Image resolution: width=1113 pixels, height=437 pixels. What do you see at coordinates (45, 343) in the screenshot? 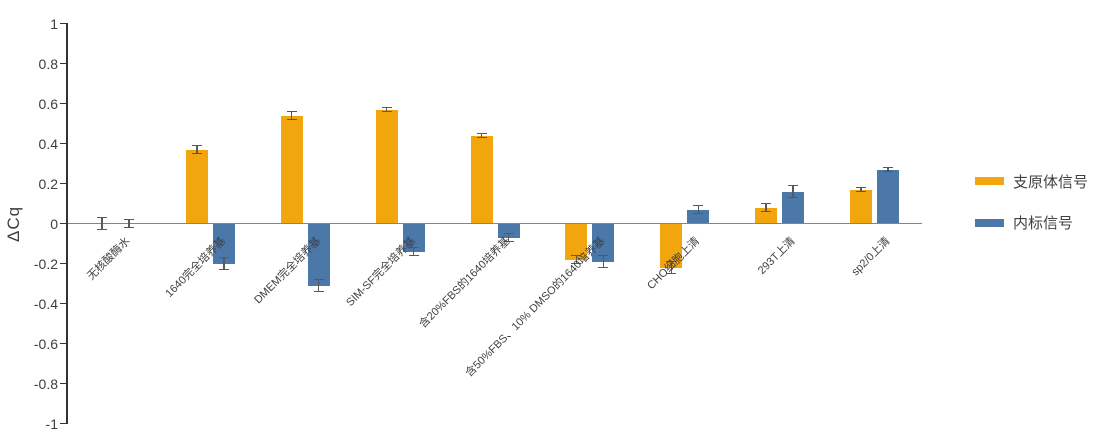
I see `y-tick-label: -0.6` at bounding box center [45, 343].